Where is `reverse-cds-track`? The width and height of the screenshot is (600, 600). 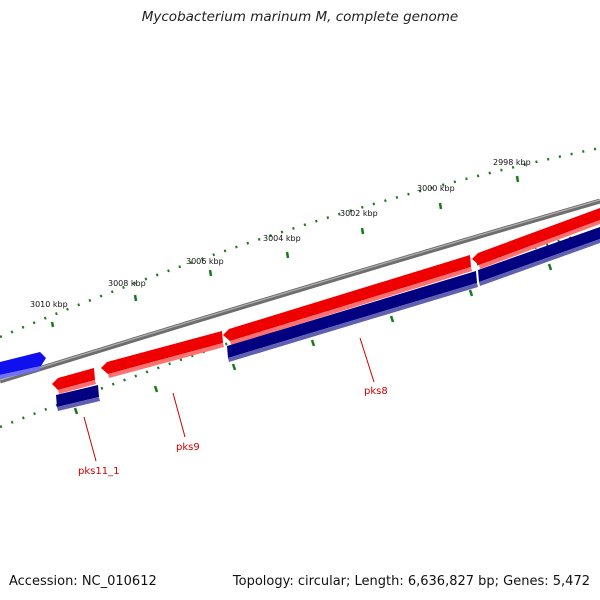
reverse-cds-track is located at coordinates (23, 365).